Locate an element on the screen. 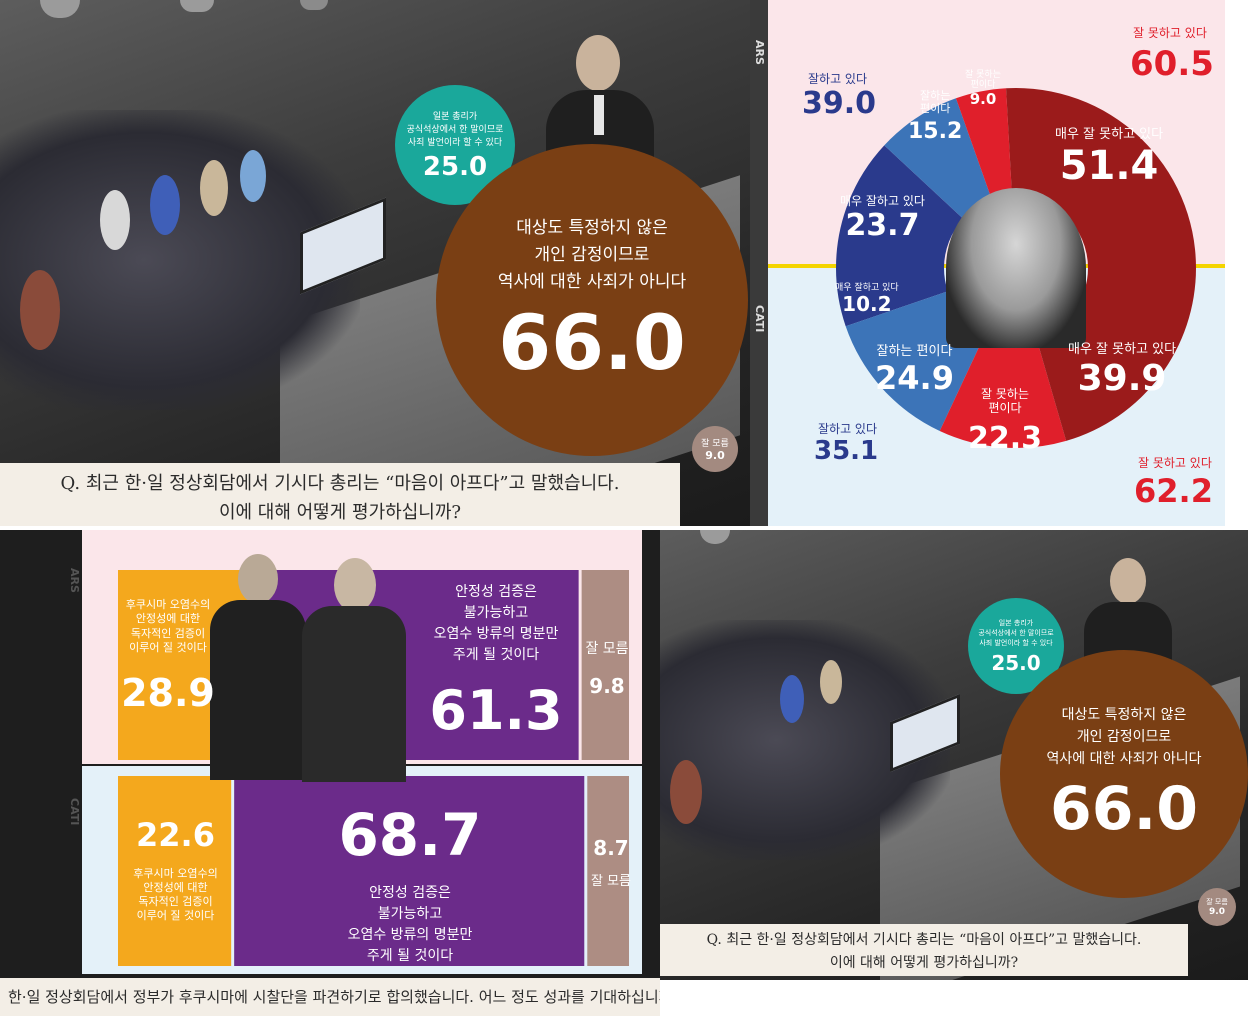 This screenshot has width=1248, height=1016. cati-very-good-label: 매우 잘하고 있다 10.2 is located at coordinates (867, 299).